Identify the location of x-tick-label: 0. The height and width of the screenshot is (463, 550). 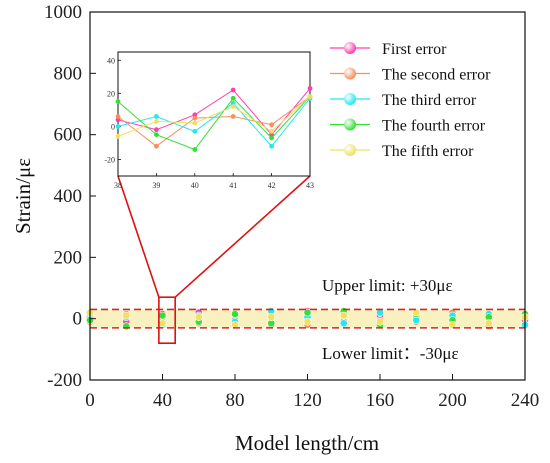
(90, 400).